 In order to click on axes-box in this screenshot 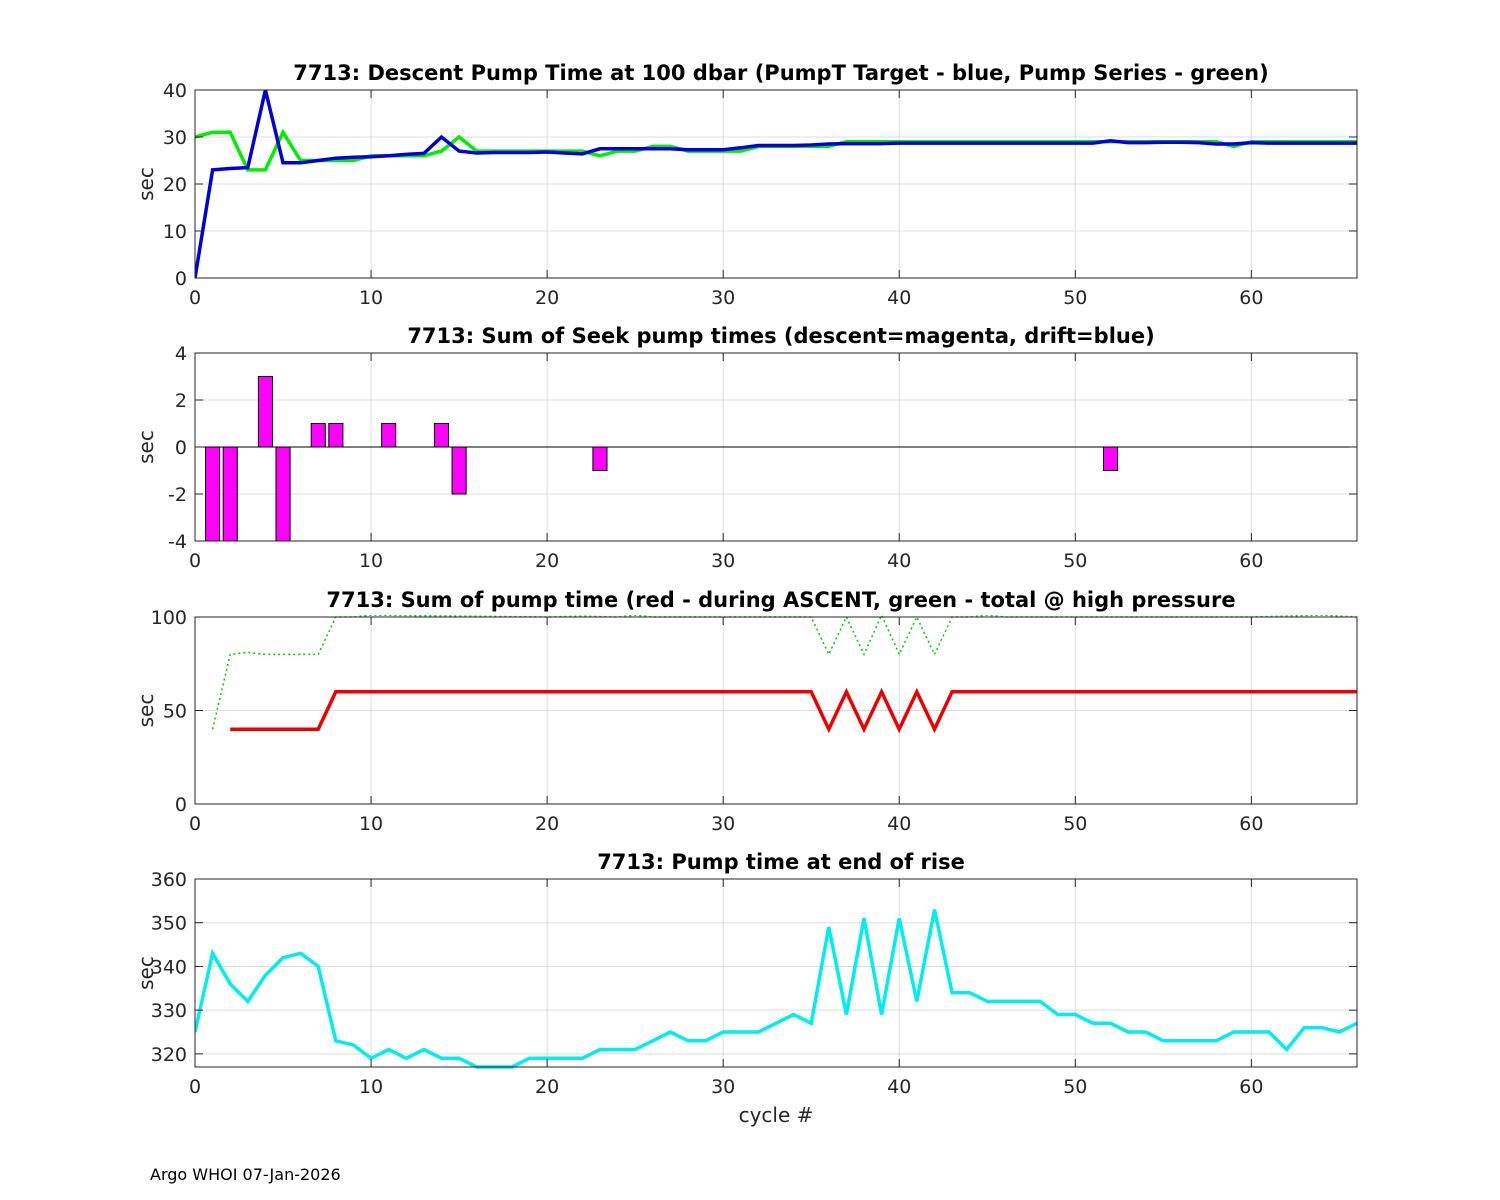, I will do `click(776, 973)`.